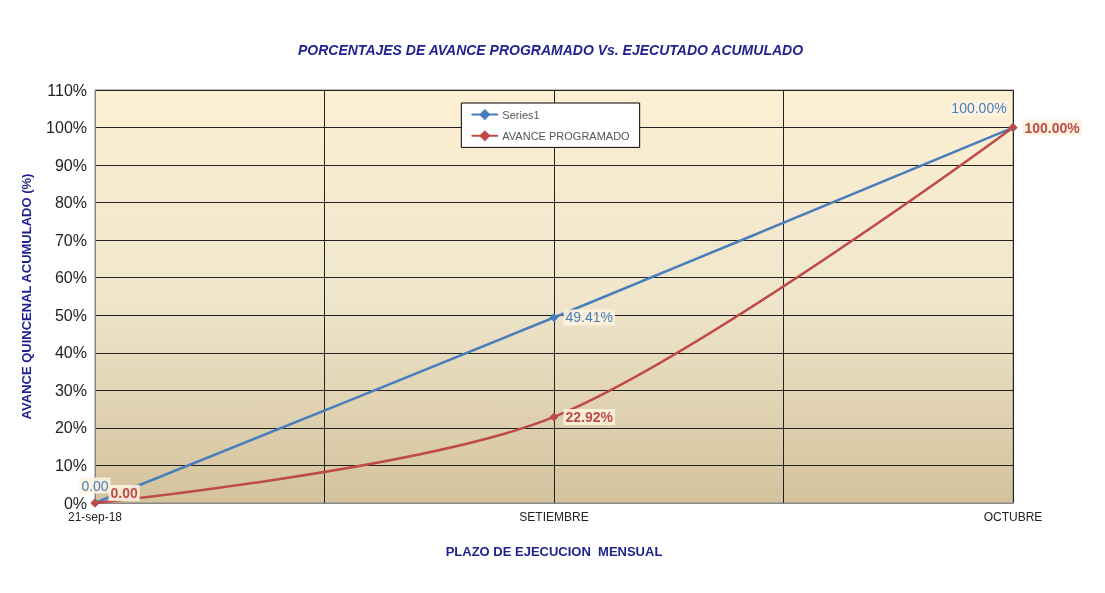 The height and width of the screenshot is (593, 1105). Describe the element at coordinates (566, 135) in the screenshot. I see `legend-label: AVANCE PROGRAMADO` at that location.